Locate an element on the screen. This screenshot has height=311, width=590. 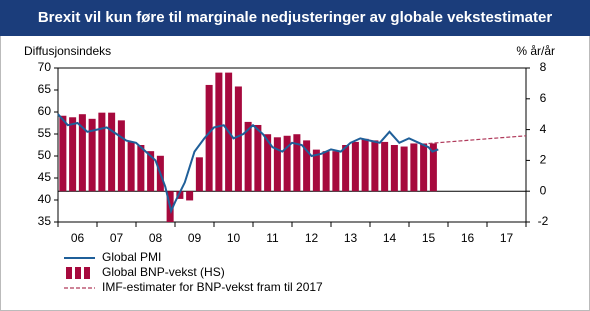
x-tick-label: 11 is located at coordinates (272, 238).